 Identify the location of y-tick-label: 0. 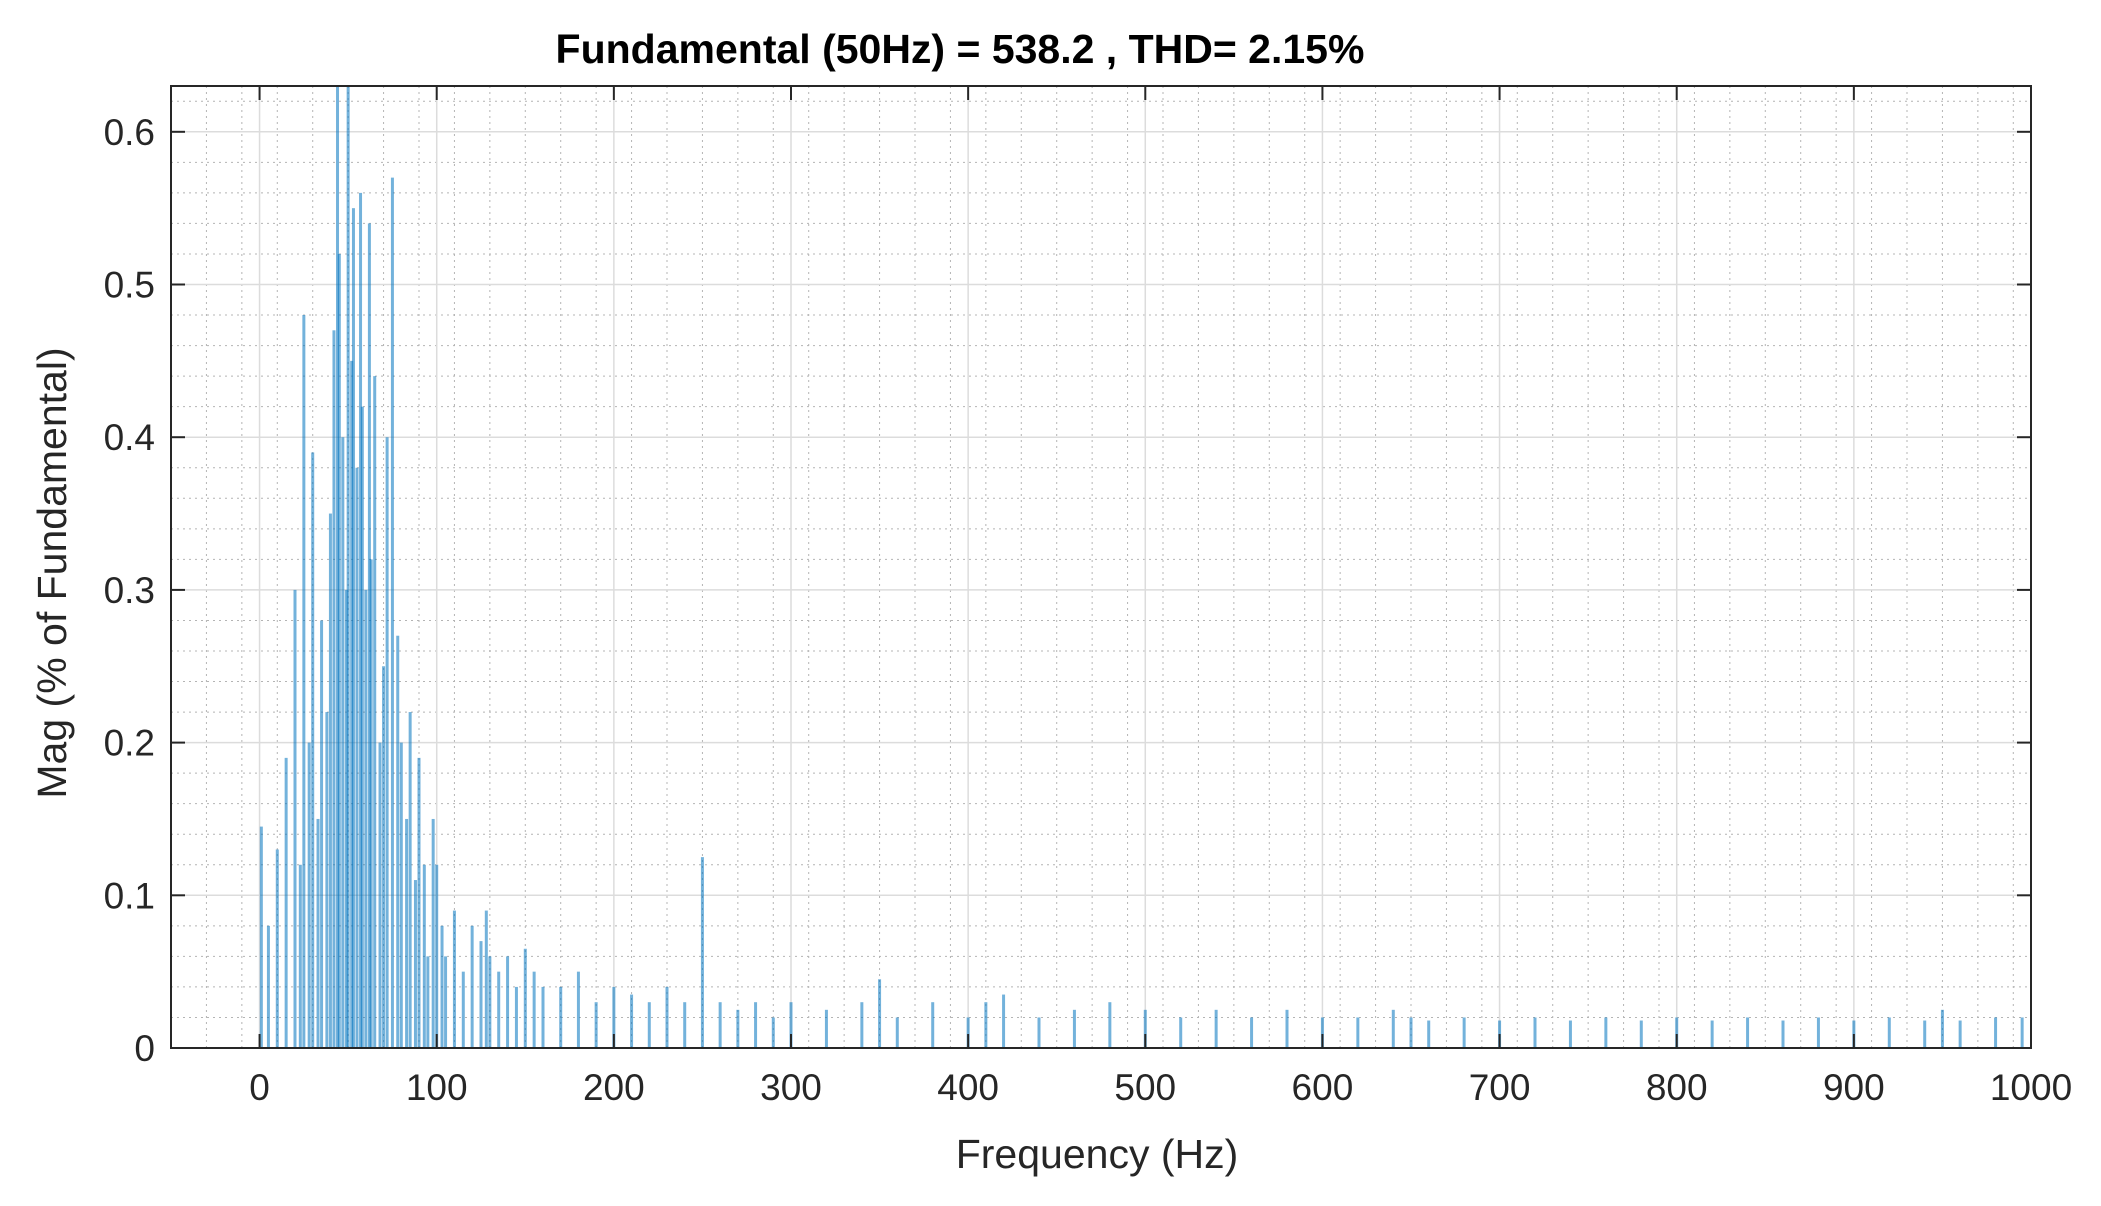
(144, 1048).